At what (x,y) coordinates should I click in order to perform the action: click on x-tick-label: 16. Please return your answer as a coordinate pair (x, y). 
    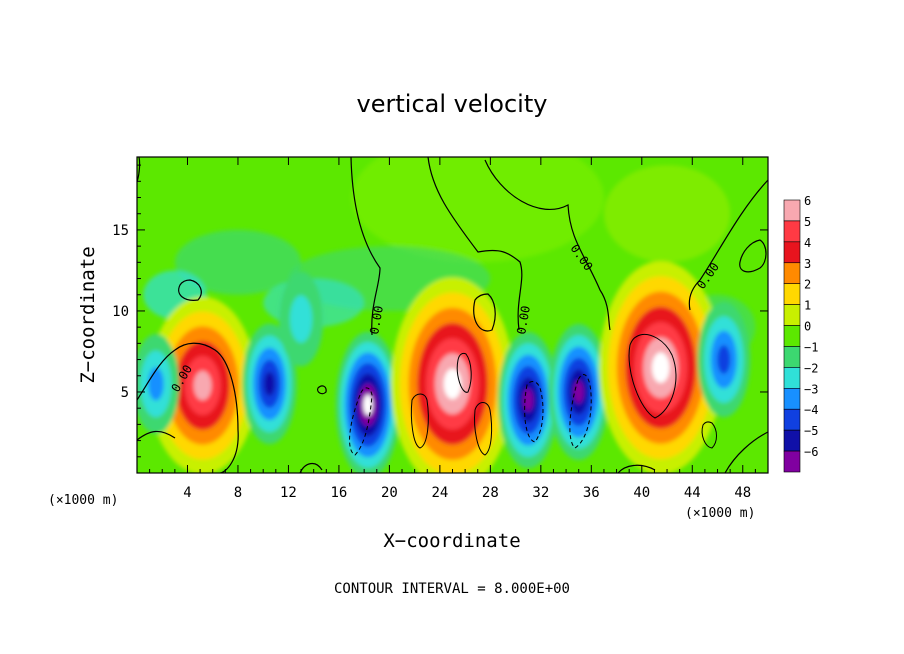
    Looking at the image, I should click on (338, 493).